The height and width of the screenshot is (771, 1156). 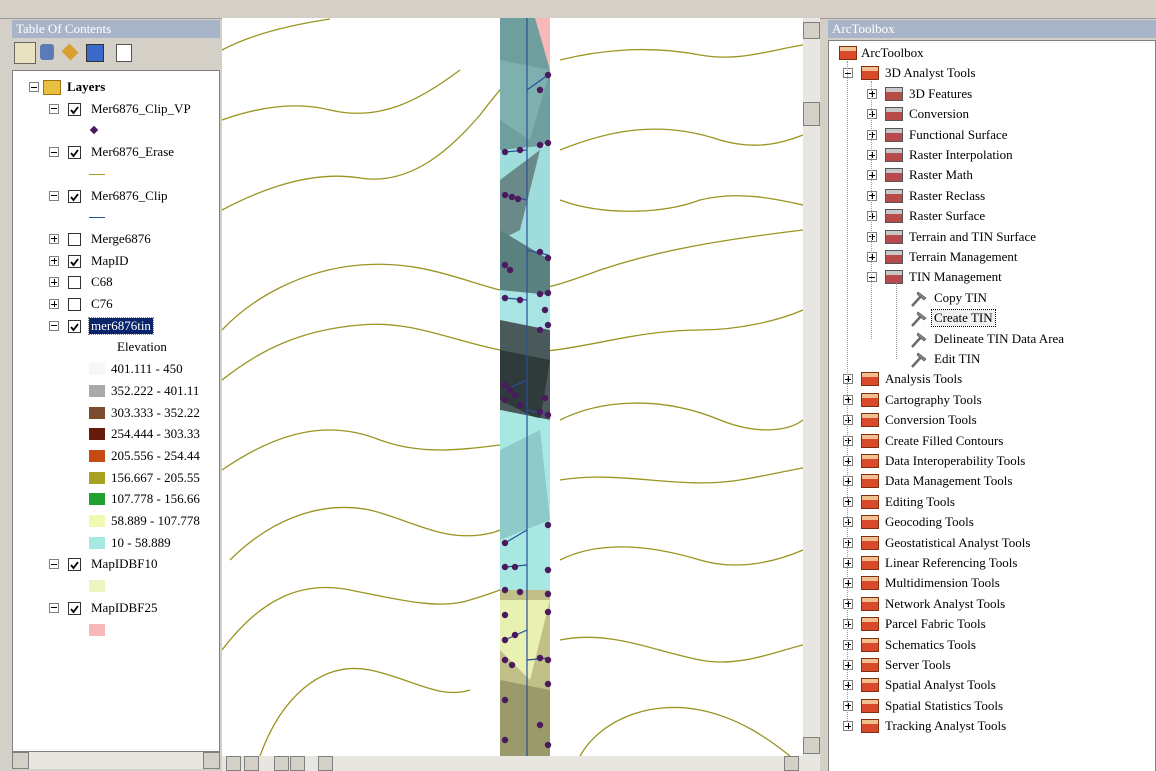 I want to click on layer-name: Mer6876_Clip_VP, so click(x=141, y=108).